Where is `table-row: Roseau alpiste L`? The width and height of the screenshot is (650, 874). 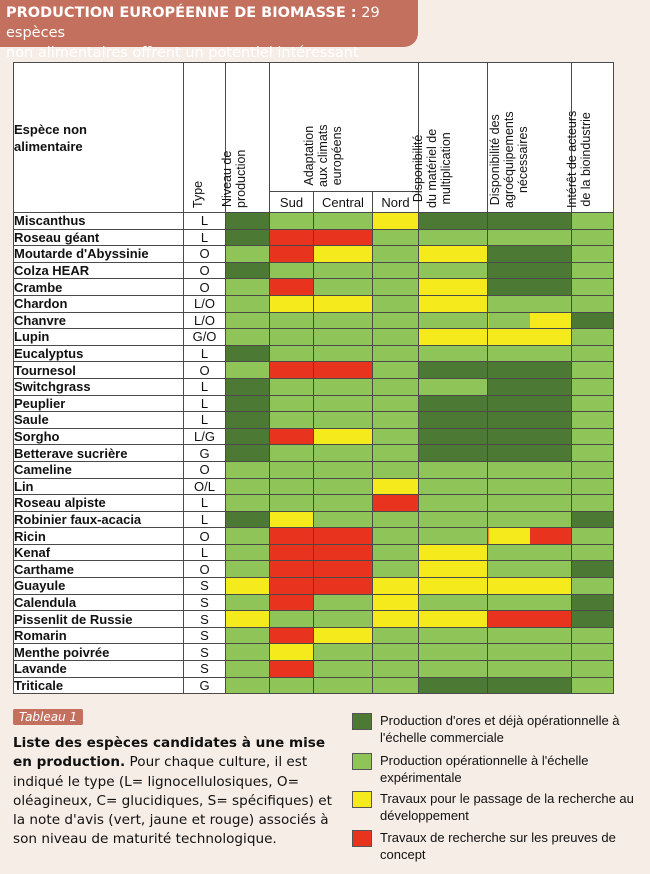 table-row: Roseau alpiste L is located at coordinates (313, 503).